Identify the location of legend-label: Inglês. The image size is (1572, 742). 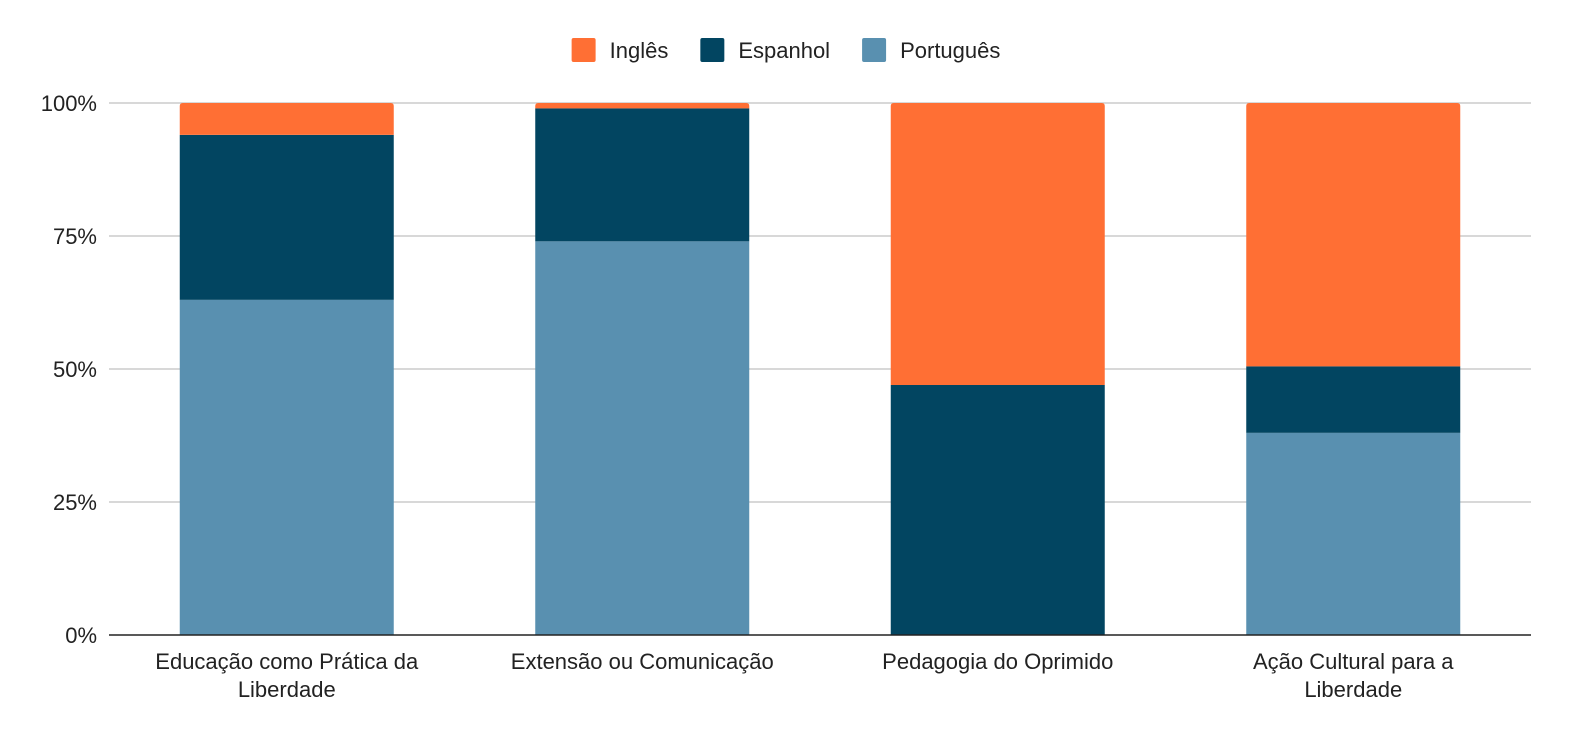
(639, 50).